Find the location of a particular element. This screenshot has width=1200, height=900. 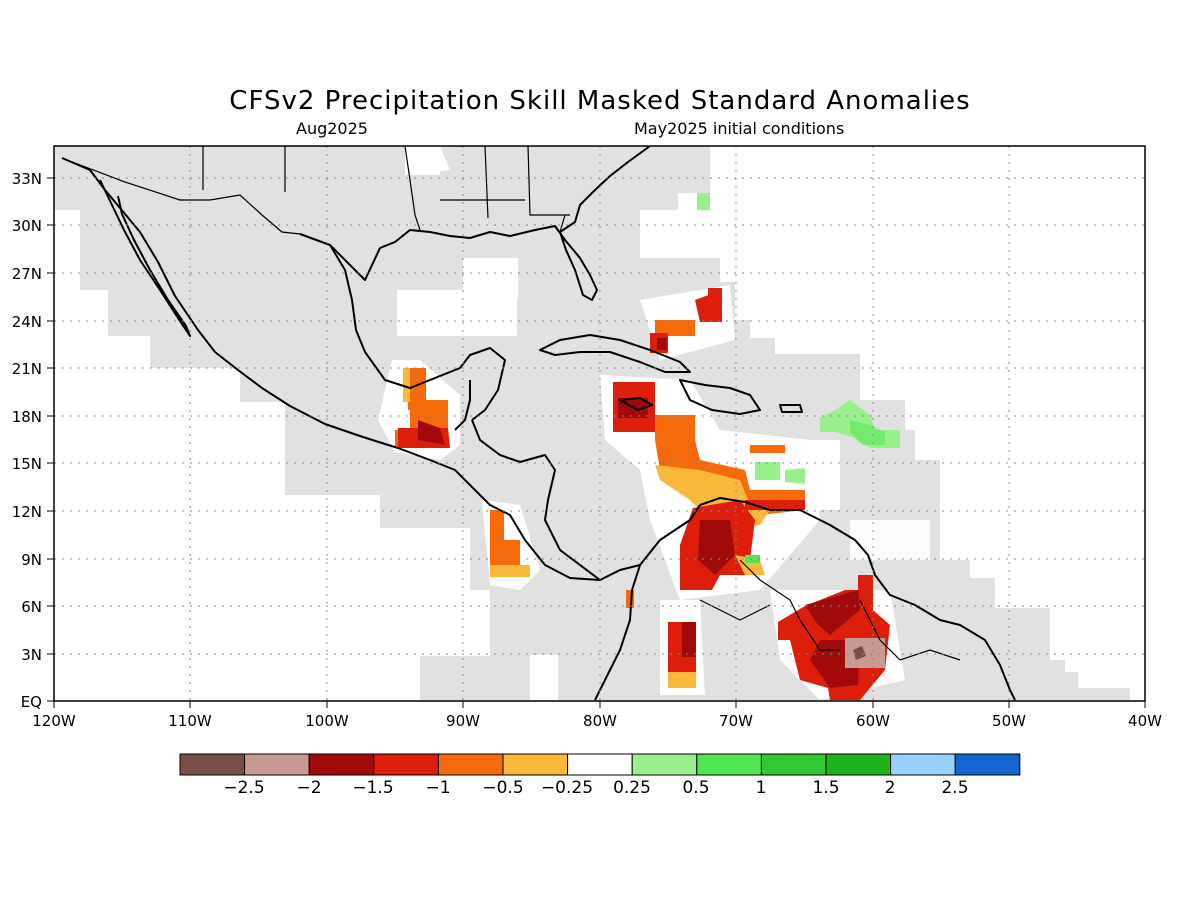

lon-label-80w: 80W is located at coordinates (600, 721).